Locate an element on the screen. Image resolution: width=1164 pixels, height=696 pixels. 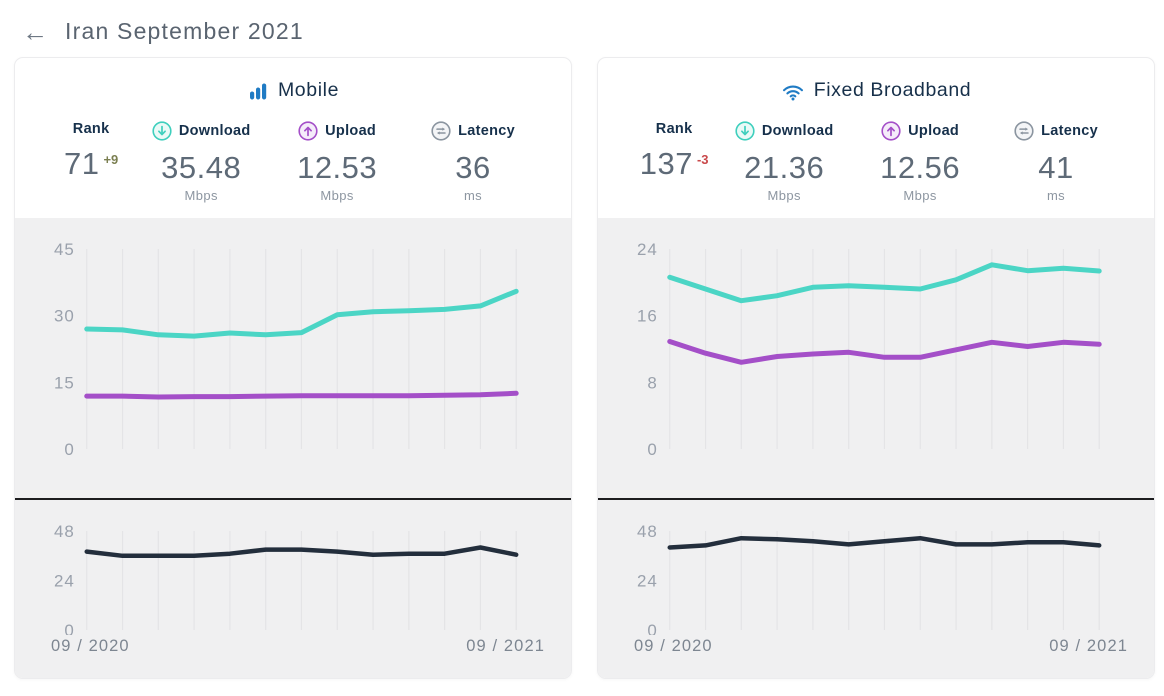
svg-text: 30 is located at coordinates (64, 316).